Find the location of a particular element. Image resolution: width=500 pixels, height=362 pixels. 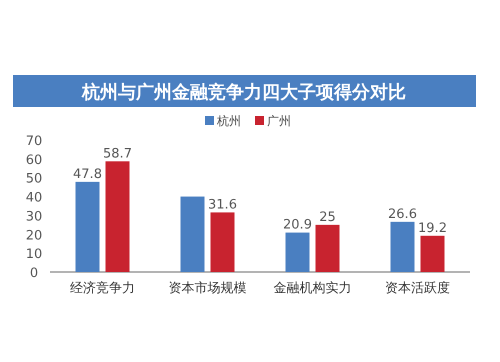

data-label: 25 is located at coordinates (327, 217).